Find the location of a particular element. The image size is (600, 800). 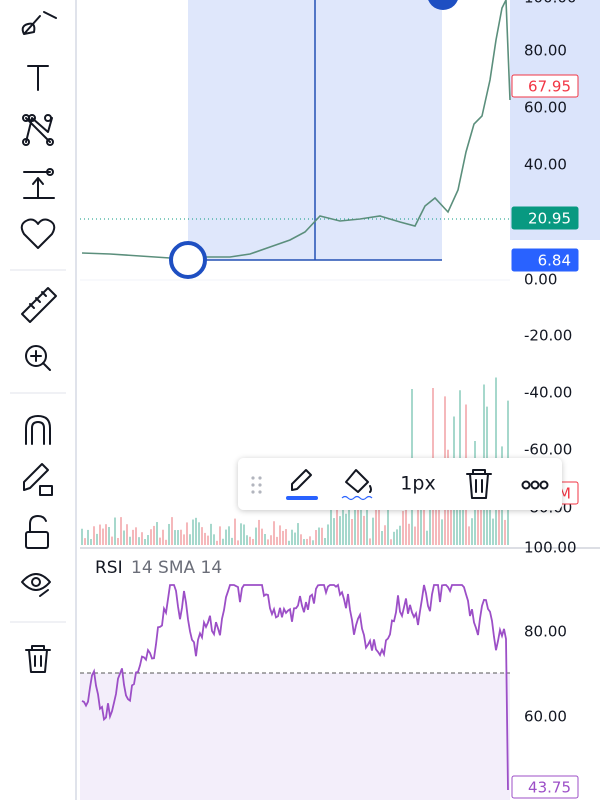

floating-toolbar: 1px is located at coordinates (400, 484).